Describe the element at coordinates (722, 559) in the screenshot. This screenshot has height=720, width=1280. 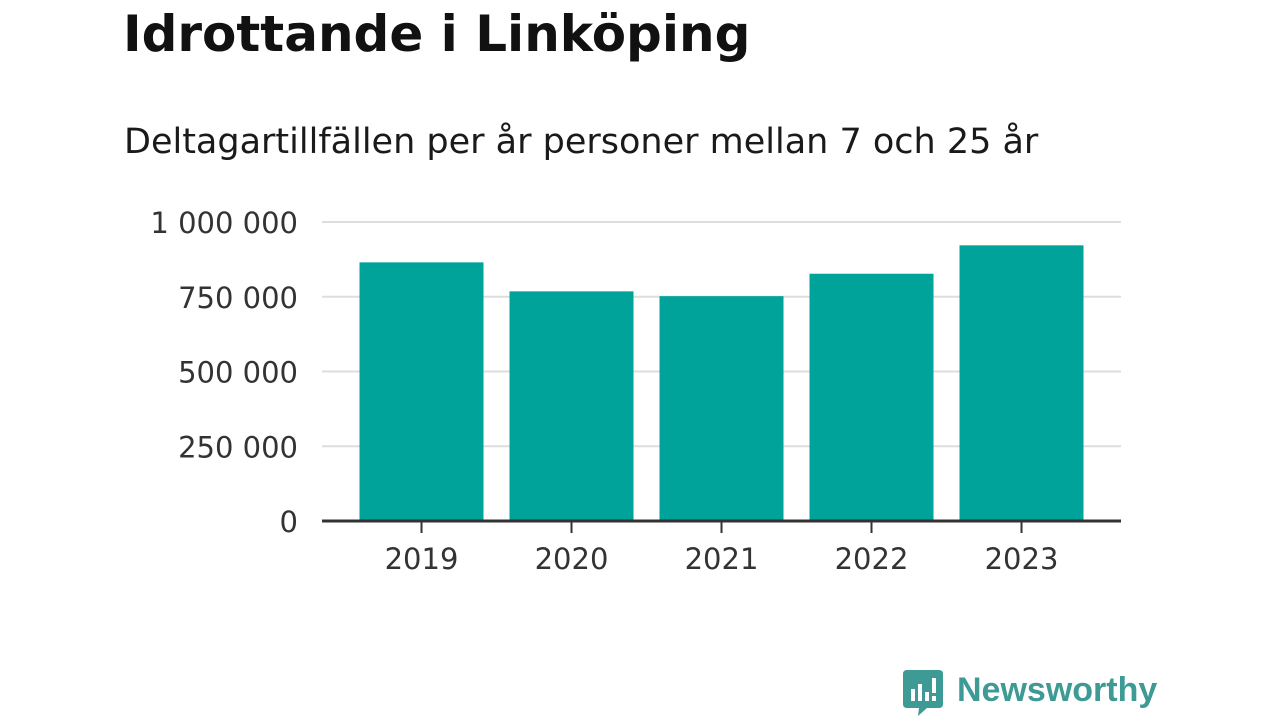
I see `x-tick-label: 2021` at that location.